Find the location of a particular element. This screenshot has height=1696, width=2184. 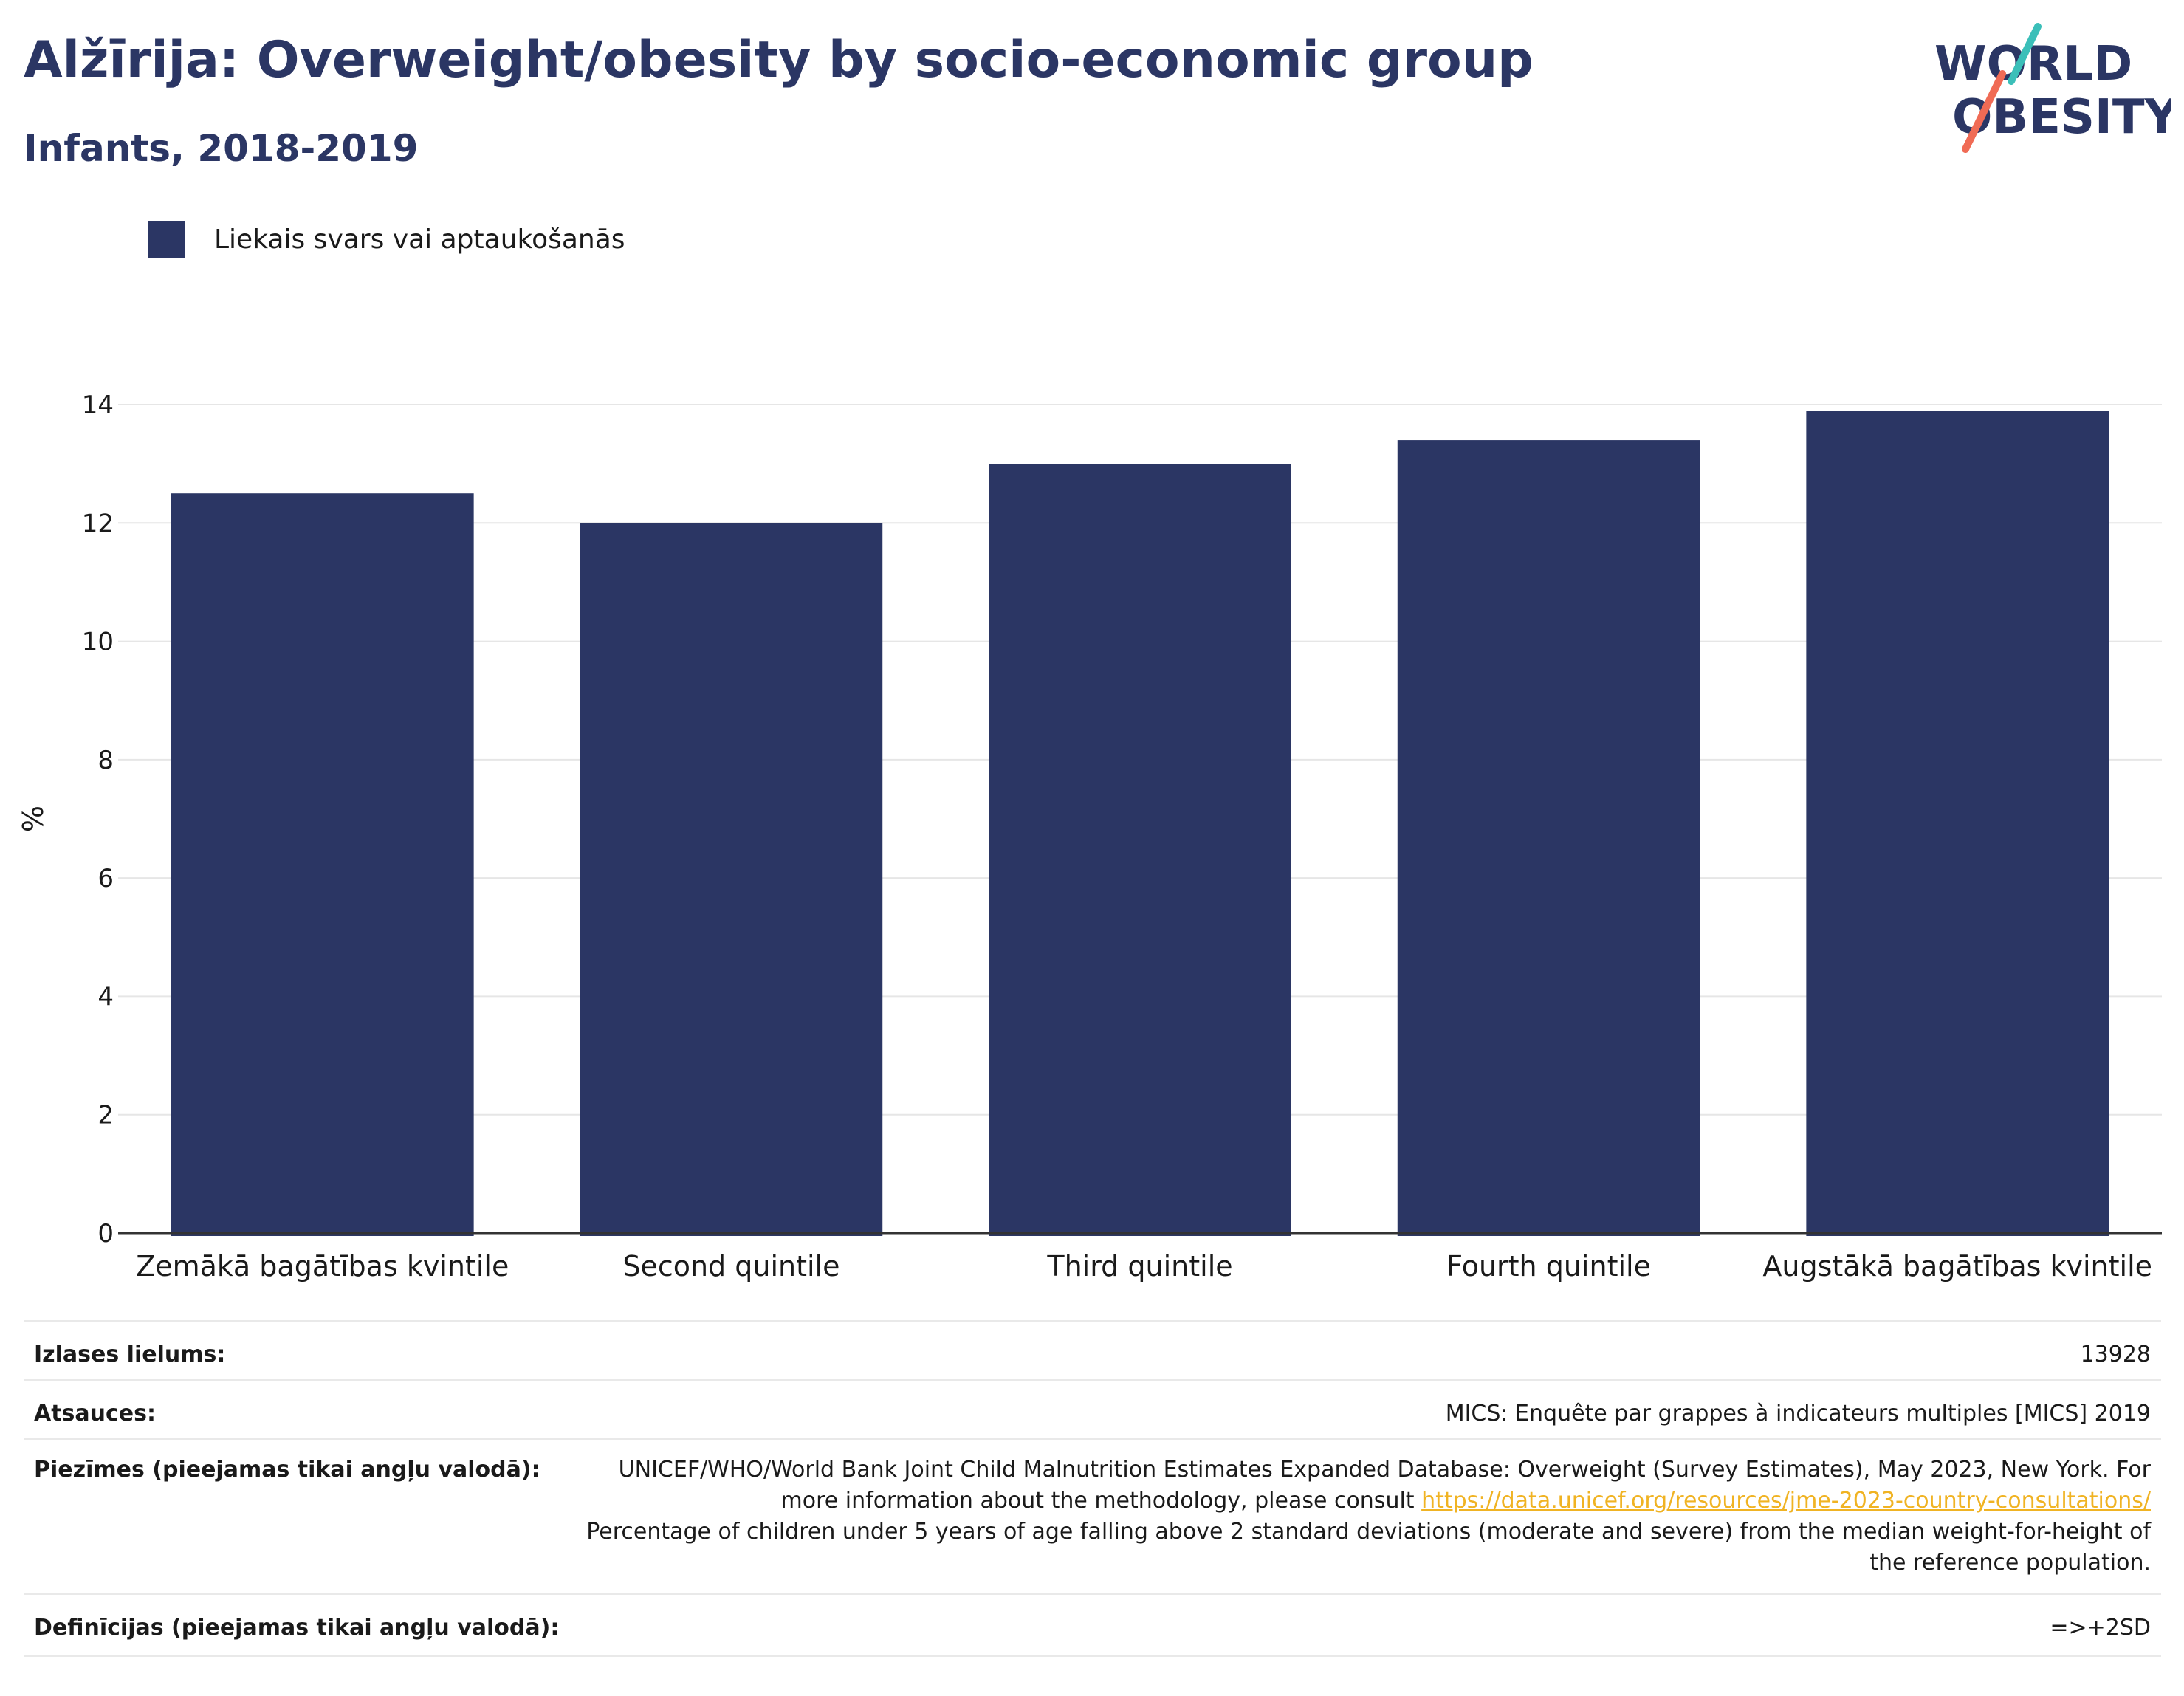

world-obesity-logo: WORLD OBESITY is located at coordinates (2052, 88).